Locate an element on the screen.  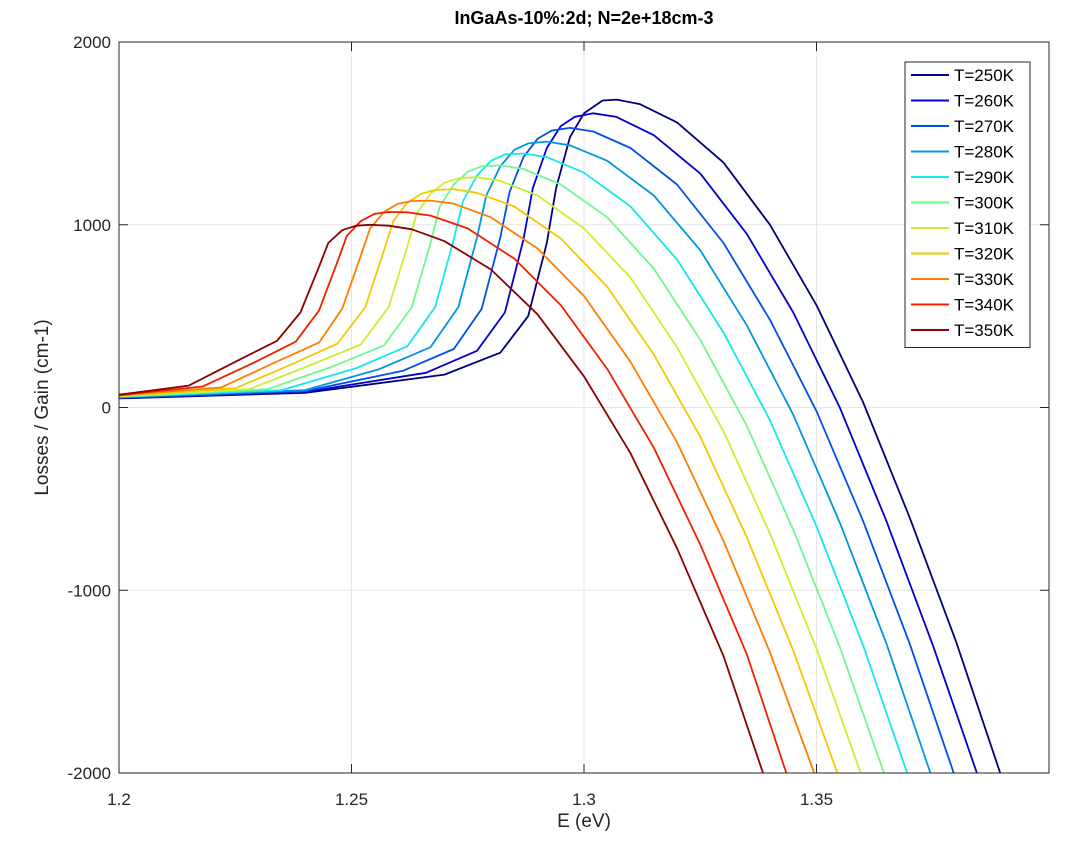
legend-label: T=310K is located at coordinates (984, 228).